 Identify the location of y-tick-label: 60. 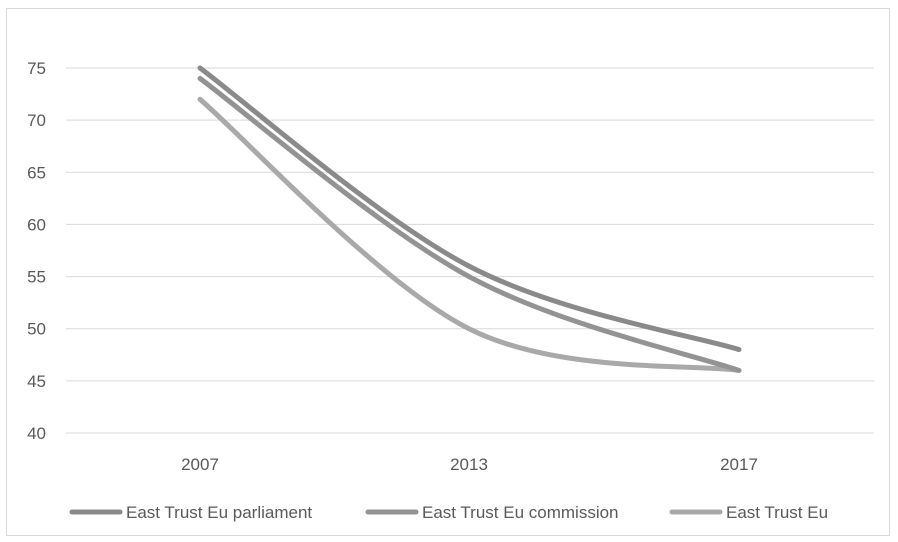
(36, 224).